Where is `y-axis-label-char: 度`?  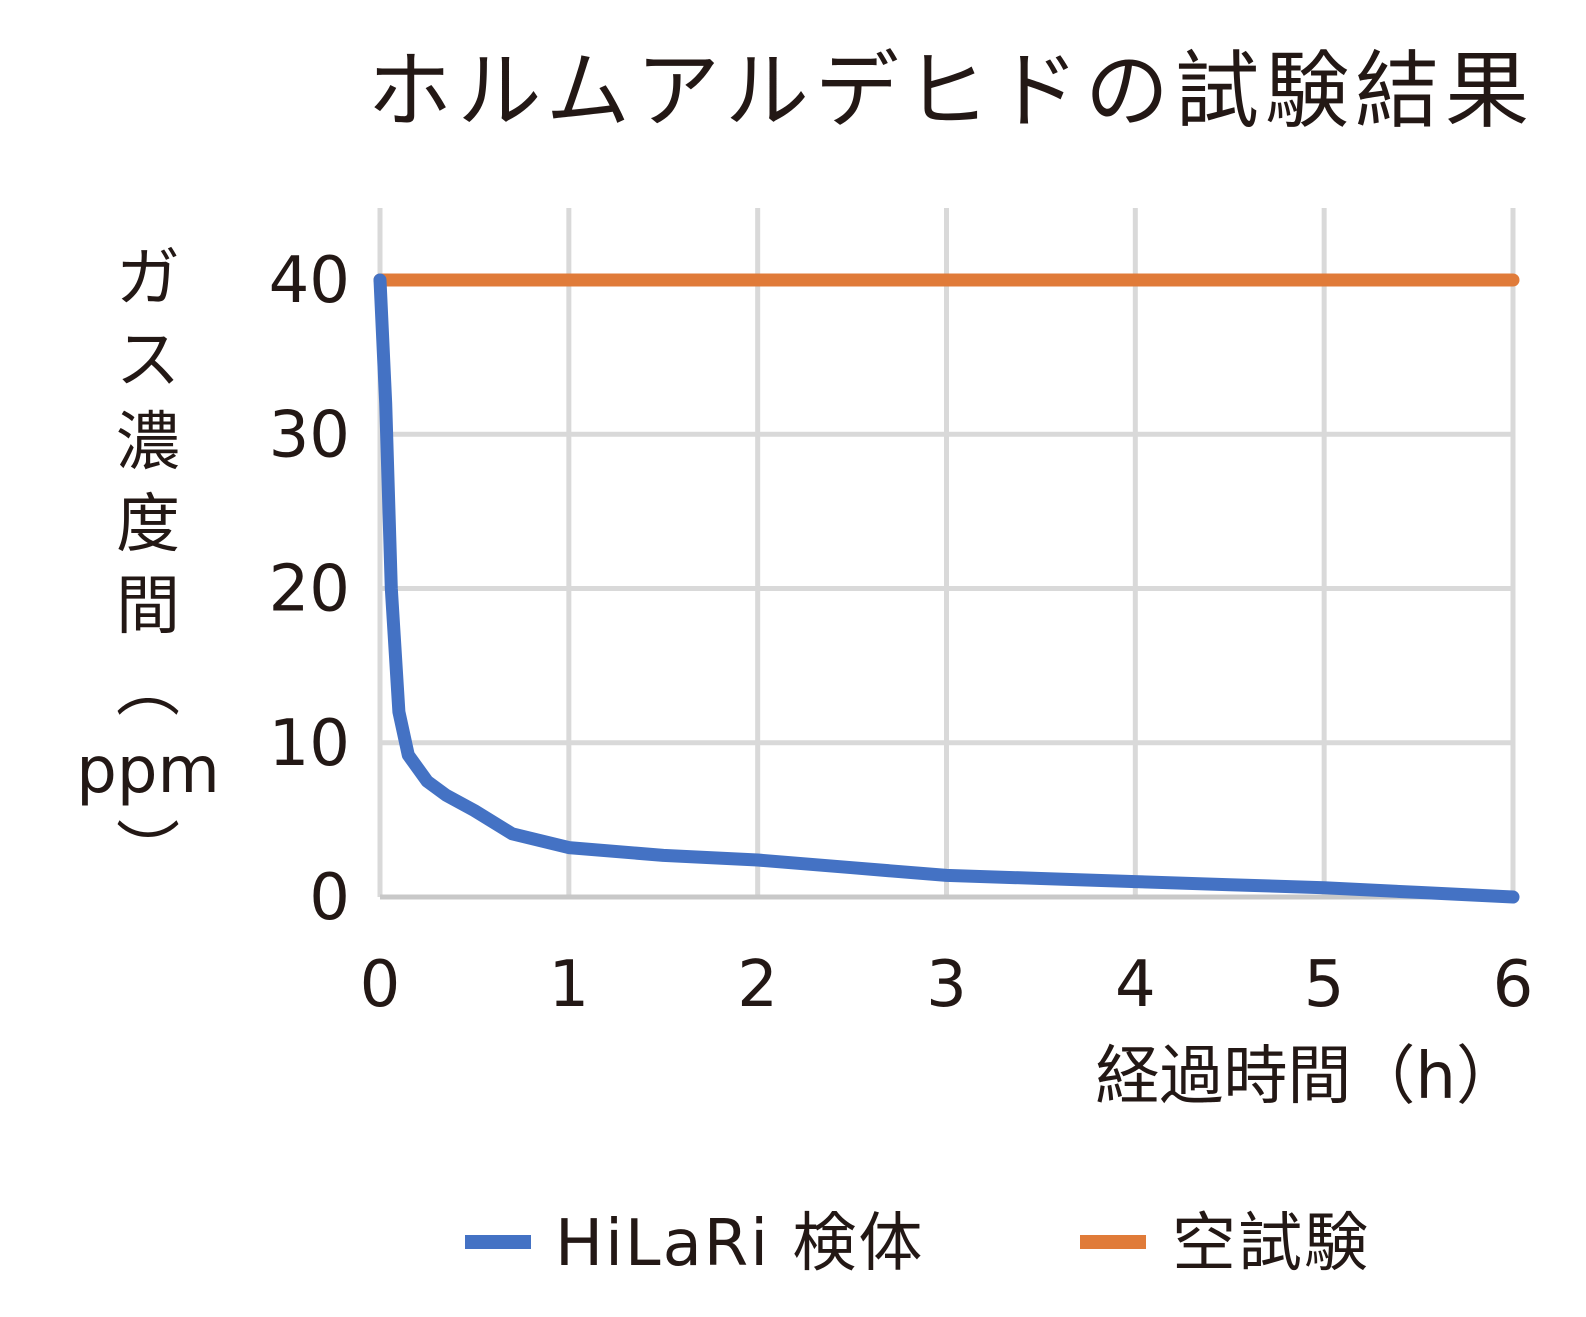 y-axis-label-char: 度 is located at coordinates (148, 525).